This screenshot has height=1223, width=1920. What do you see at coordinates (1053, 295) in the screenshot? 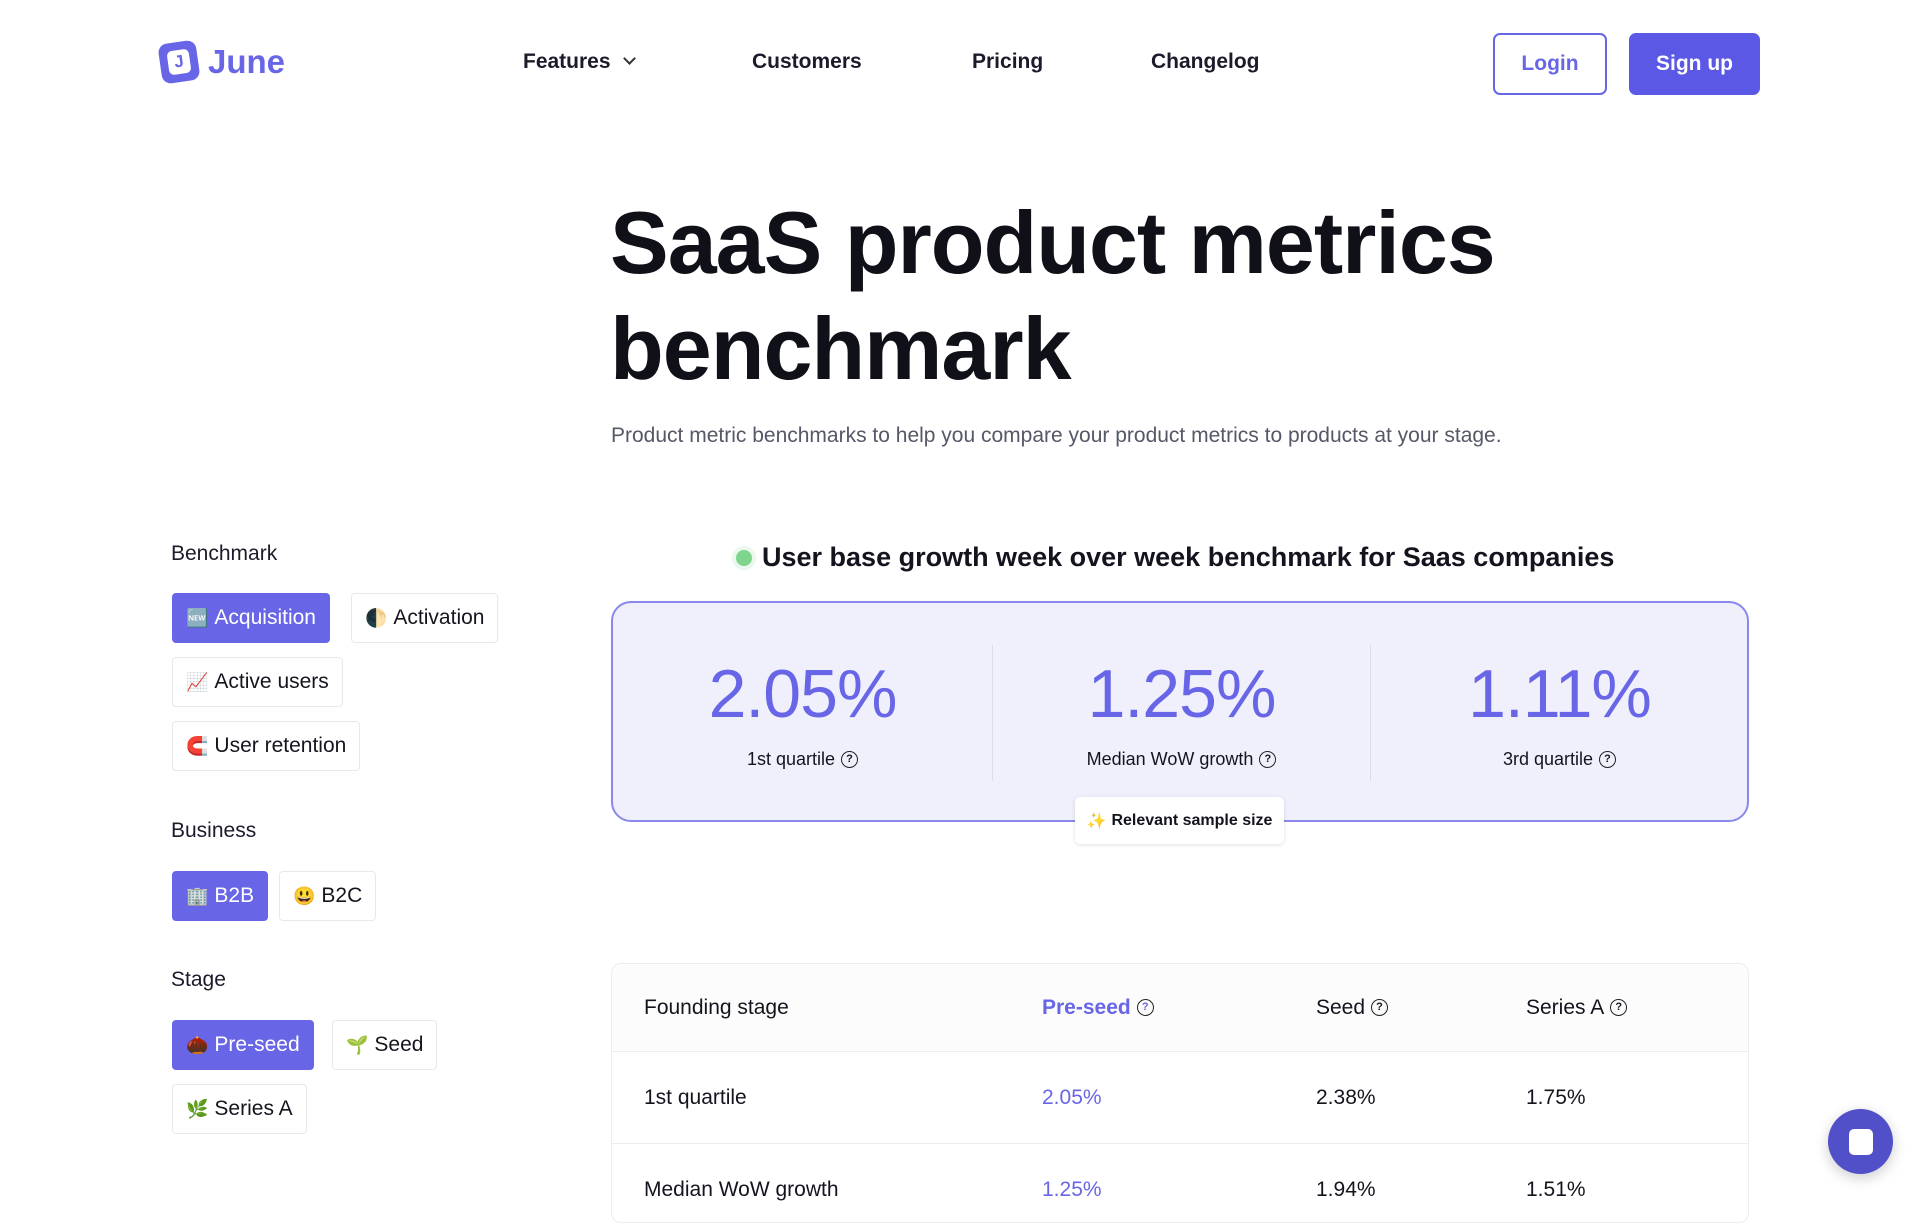
I see `page-title: SaaS product metrics benchmark` at bounding box center [1053, 295].